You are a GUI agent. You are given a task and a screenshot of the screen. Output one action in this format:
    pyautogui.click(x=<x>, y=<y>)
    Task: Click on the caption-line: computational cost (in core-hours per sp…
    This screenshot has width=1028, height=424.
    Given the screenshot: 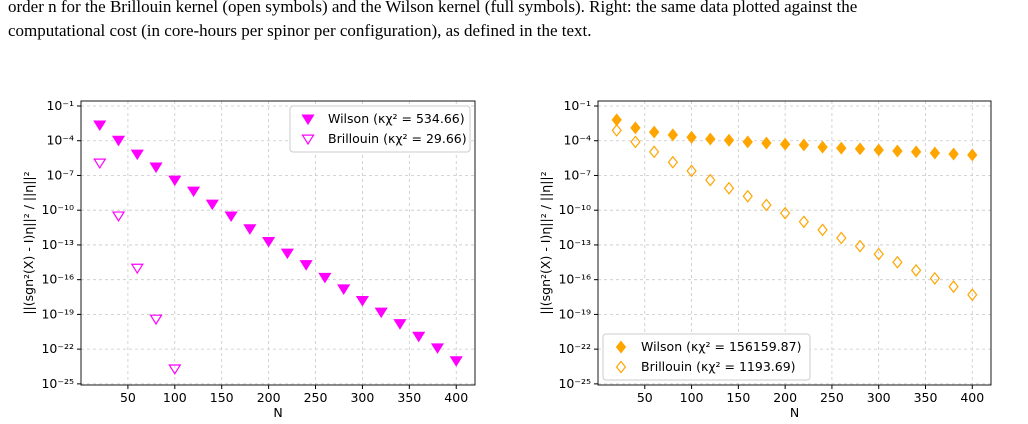 What is the action you would take?
    pyautogui.click(x=300, y=30)
    